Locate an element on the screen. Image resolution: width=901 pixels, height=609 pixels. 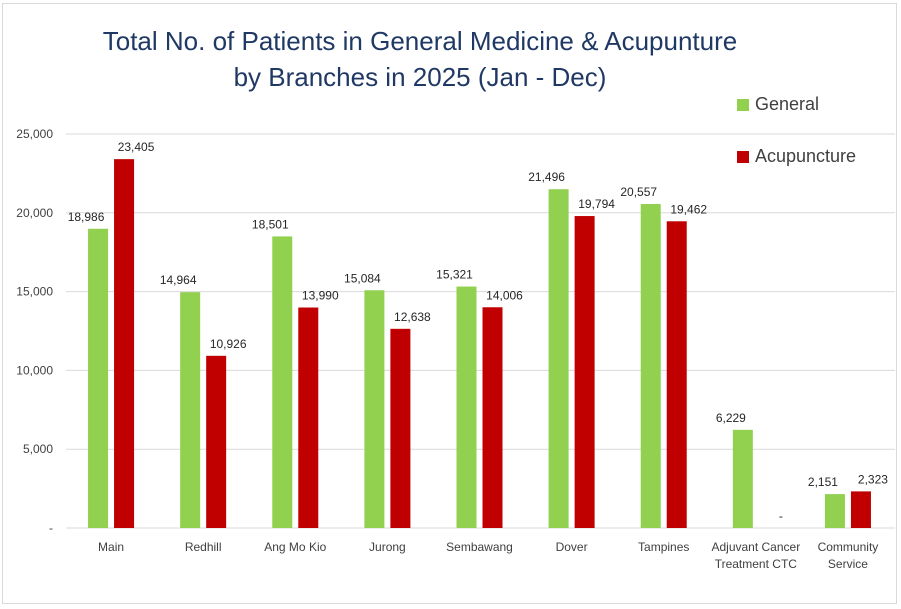
x-tick-label: Community is located at coordinates (848, 547).